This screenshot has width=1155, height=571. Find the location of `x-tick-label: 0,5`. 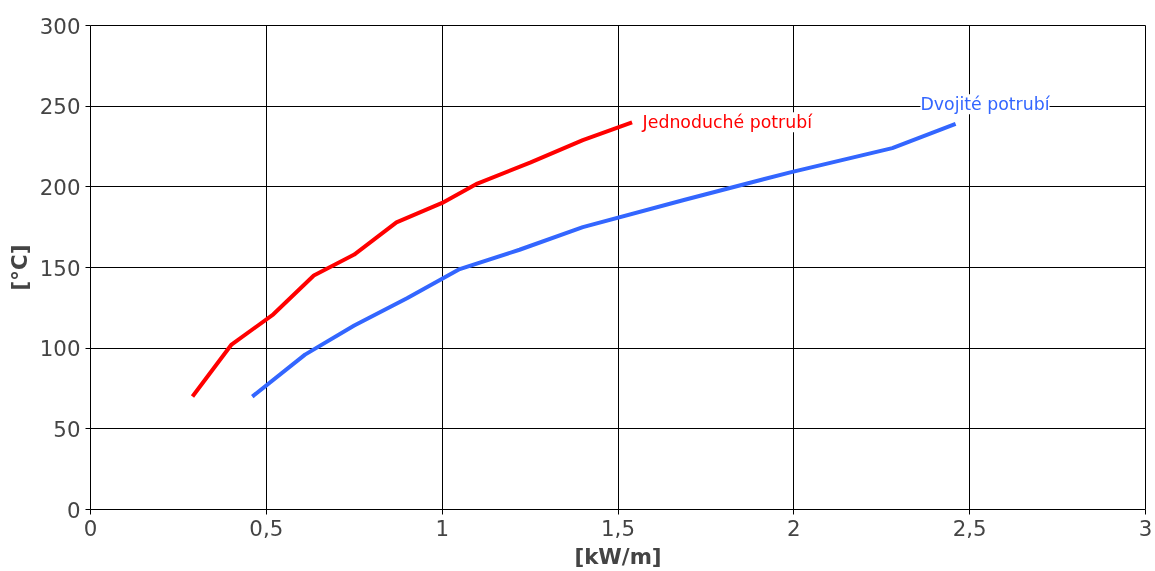

x-tick-label: 0,5 is located at coordinates (266, 528).